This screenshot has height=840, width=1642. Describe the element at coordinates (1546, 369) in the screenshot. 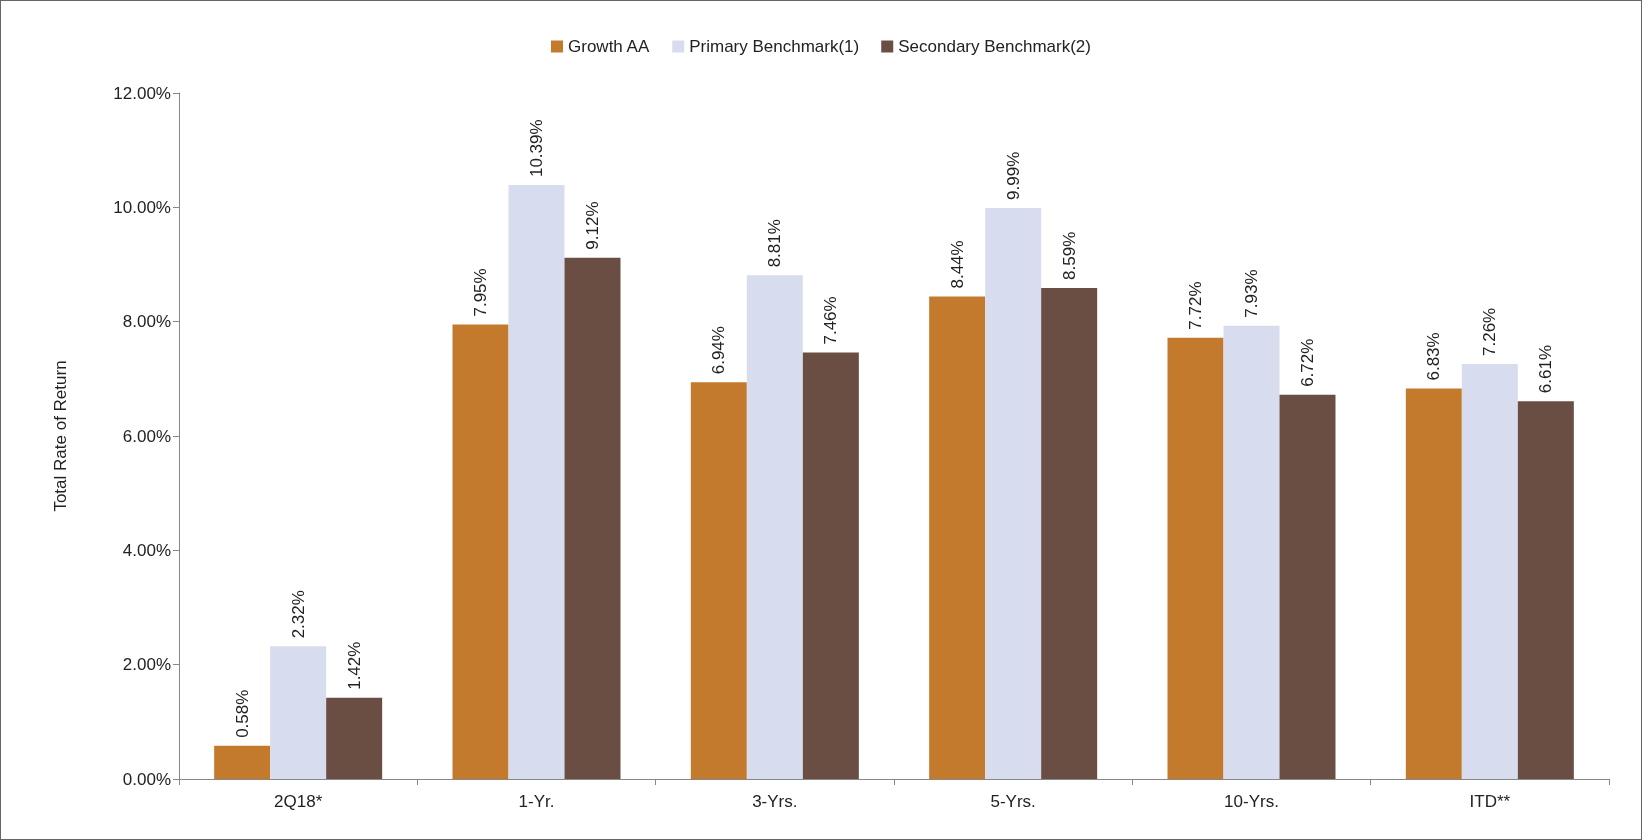

I see `data-label: 6.61%` at that location.